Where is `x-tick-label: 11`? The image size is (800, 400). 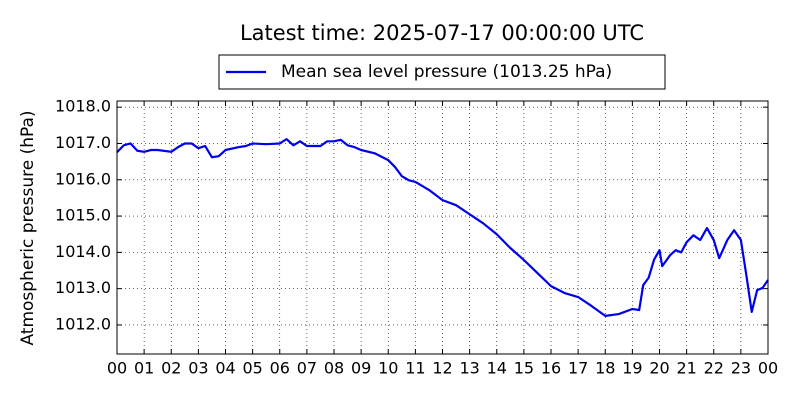
x-tick-label: 11 is located at coordinates (415, 368).